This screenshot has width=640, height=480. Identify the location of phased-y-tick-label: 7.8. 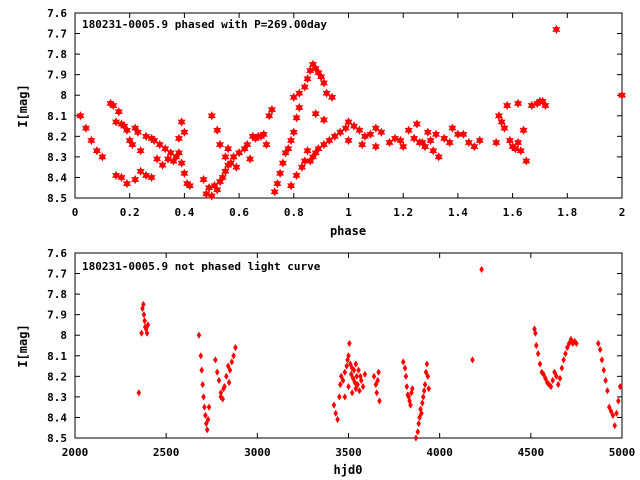
(57, 54).